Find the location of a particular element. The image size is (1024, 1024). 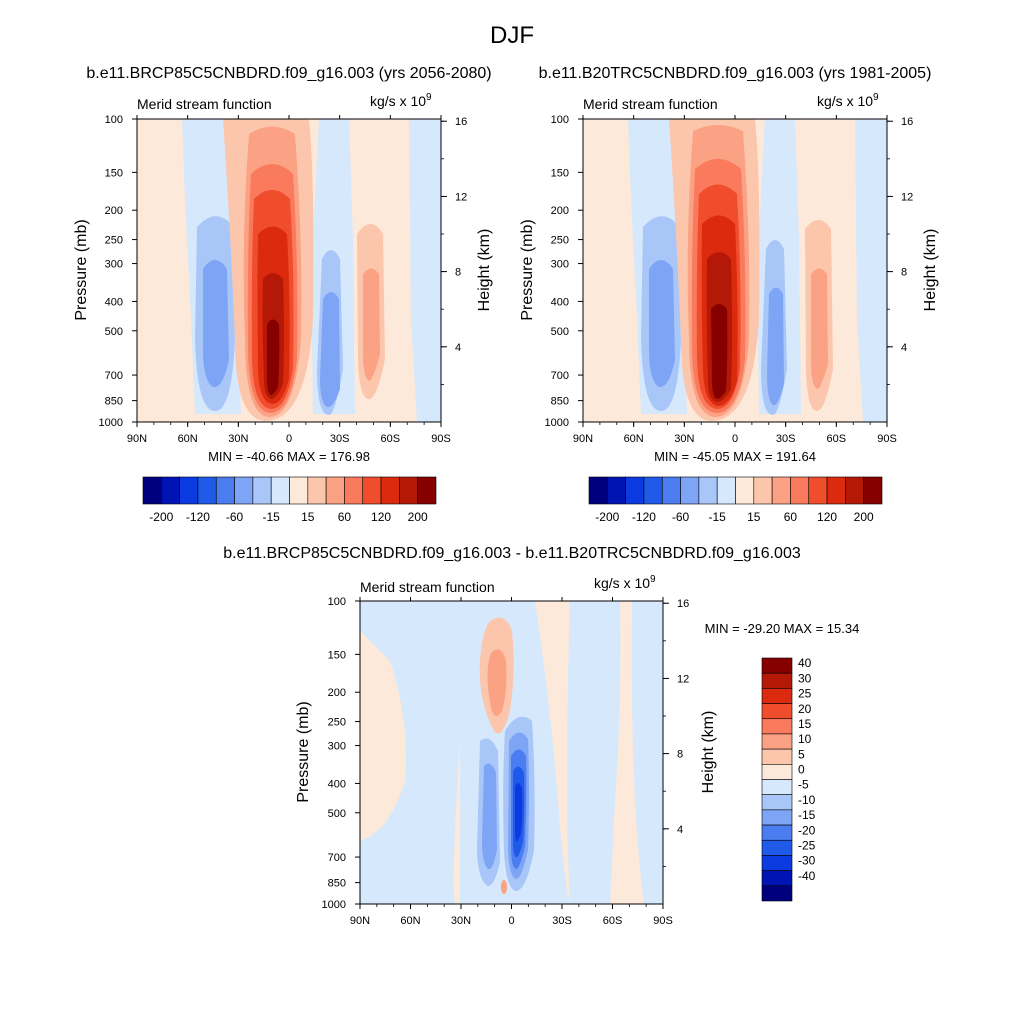

contour-neg-far-south is located at coordinates (871, 270).